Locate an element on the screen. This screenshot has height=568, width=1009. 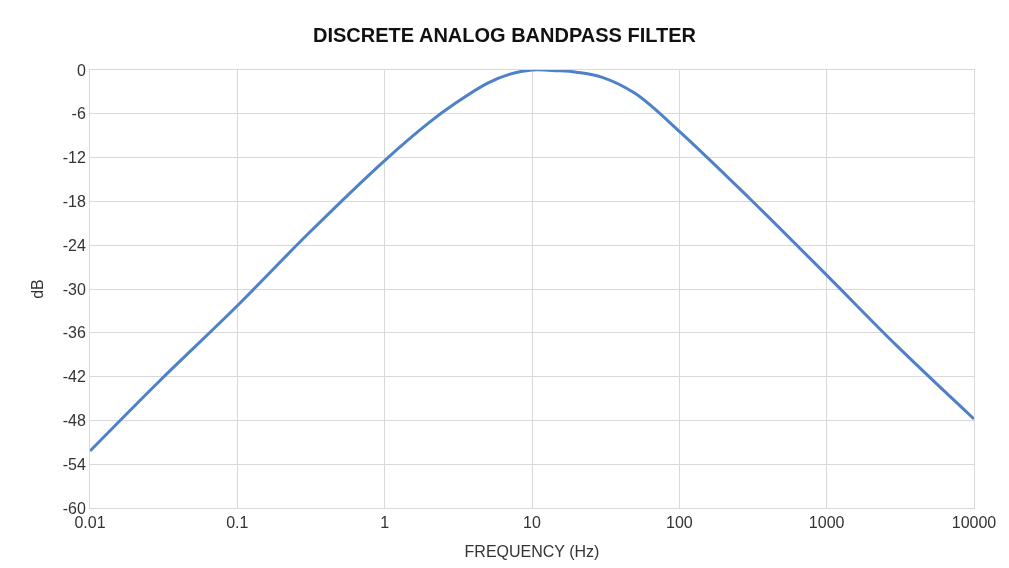
x-tick-label: 10 is located at coordinates (532, 523).